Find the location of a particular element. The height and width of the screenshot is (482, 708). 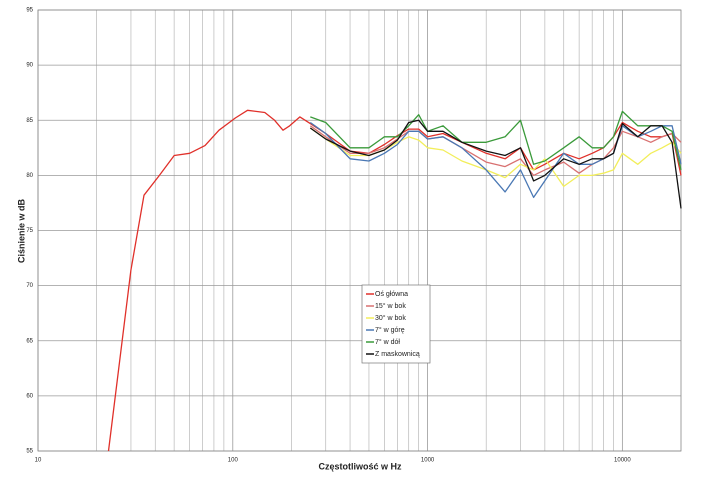

y-tick-label: 60 is located at coordinates (29, 396).